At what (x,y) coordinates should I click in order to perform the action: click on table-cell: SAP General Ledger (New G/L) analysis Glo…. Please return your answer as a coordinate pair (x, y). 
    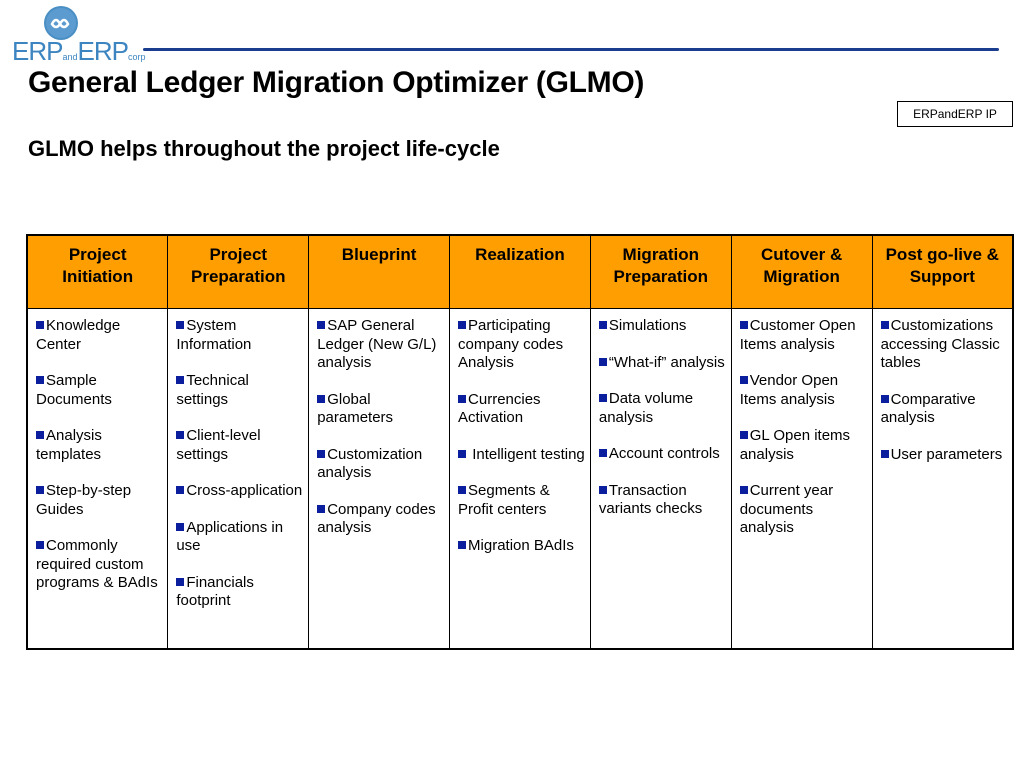
    Looking at the image, I should click on (379, 479).